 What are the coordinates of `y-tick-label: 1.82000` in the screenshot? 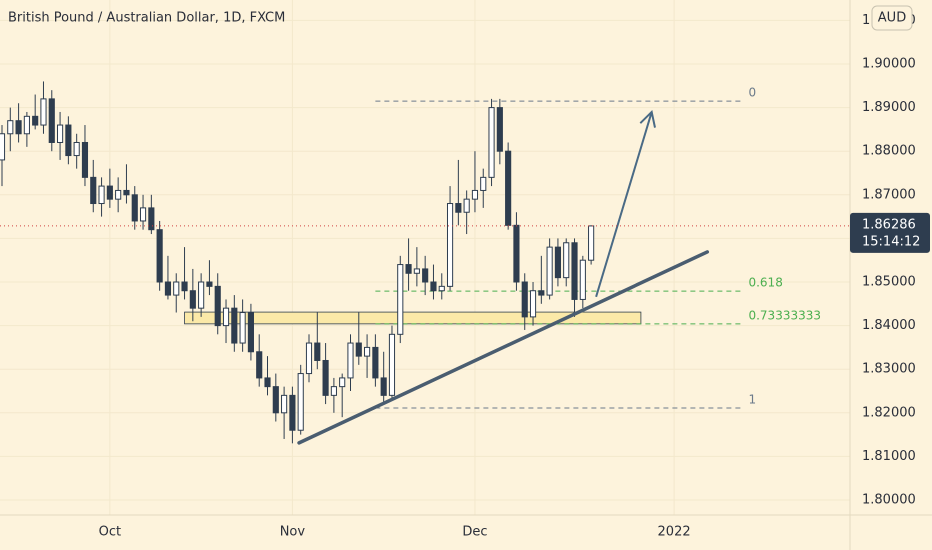 It's located at (889, 412).